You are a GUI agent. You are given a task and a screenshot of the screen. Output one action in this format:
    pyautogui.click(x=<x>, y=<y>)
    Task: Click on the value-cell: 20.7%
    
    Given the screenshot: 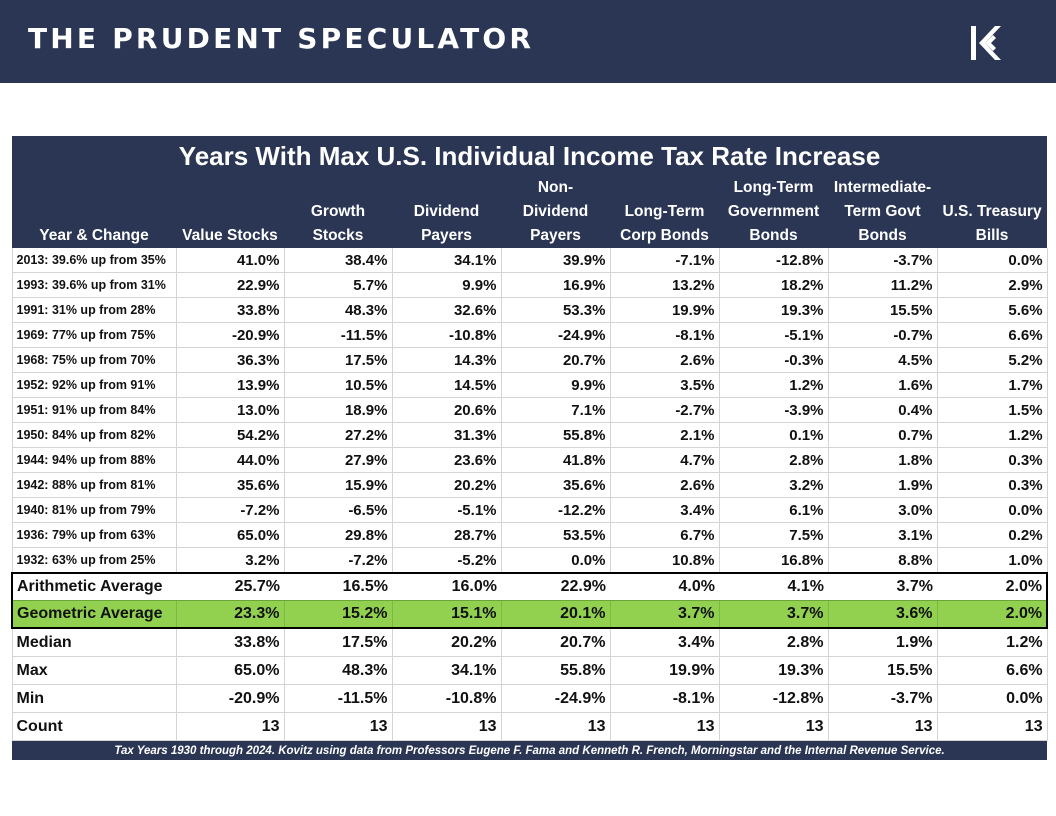 What is the action you would take?
    pyautogui.click(x=556, y=642)
    